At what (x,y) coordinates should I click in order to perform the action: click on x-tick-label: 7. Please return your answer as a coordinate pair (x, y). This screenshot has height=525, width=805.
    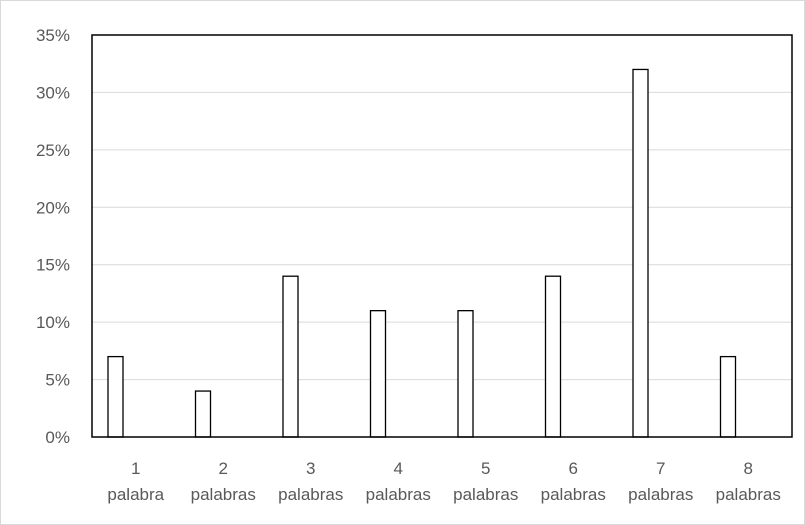
    Looking at the image, I should click on (660, 468).